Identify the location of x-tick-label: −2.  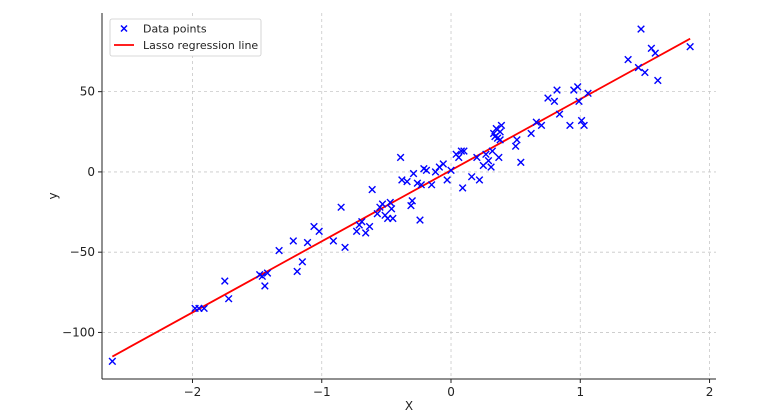
(193, 392).